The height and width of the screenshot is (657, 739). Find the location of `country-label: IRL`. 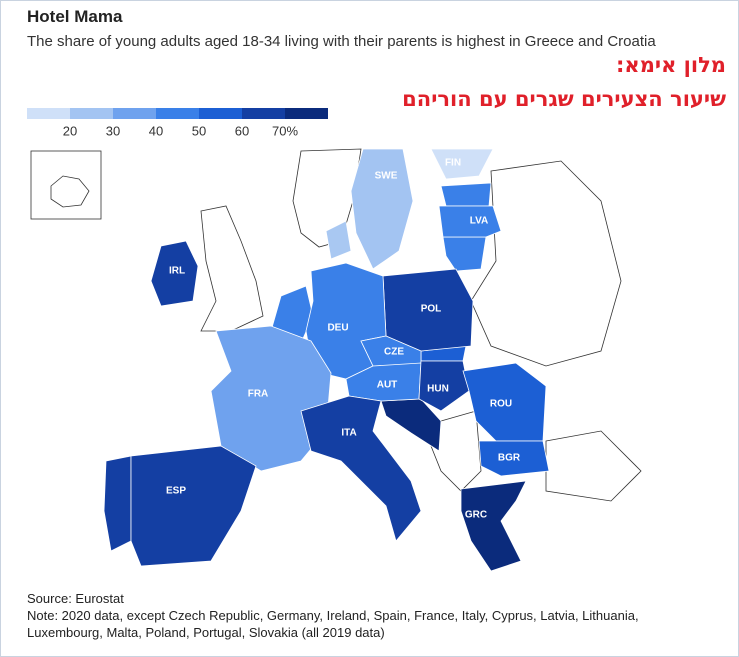

country-label: IRL is located at coordinates (177, 271).